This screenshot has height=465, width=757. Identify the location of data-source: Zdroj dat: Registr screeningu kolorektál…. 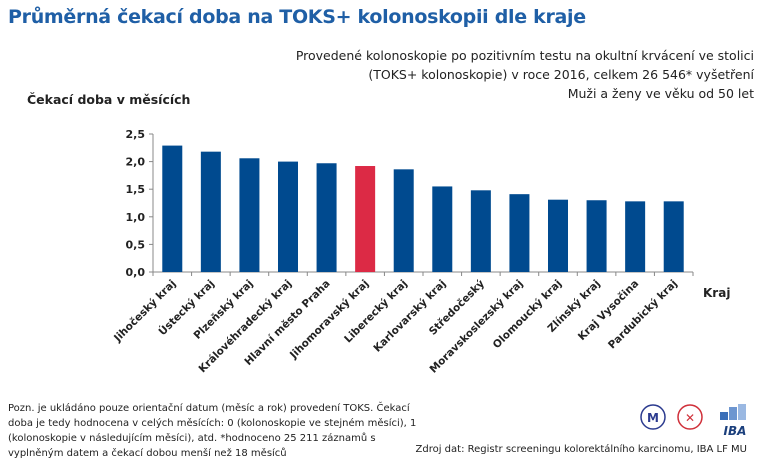
(581, 449).